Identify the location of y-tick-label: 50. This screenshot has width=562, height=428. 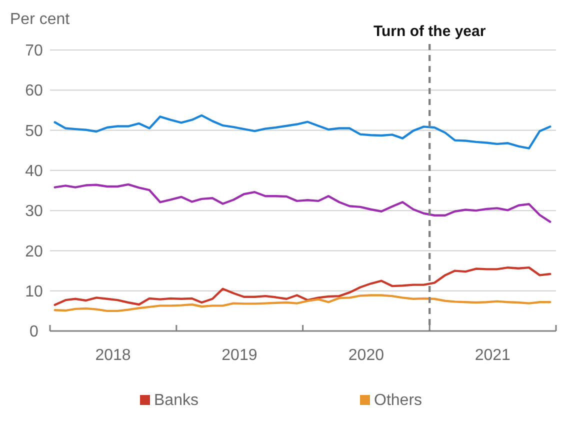
(34, 131).